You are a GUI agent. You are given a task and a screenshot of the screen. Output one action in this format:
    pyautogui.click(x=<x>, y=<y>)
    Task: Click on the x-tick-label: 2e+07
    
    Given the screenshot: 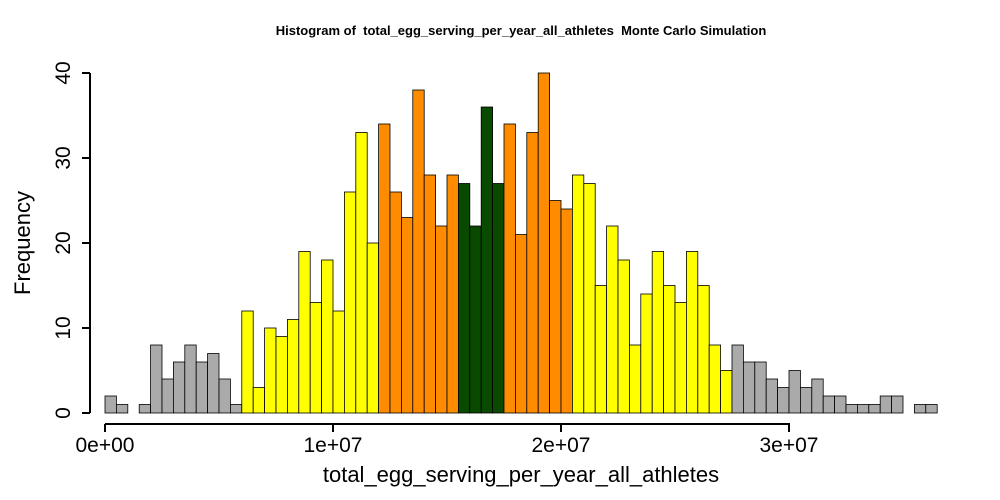 What is the action you would take?
    pyautogui.click(x=561, y=445)
    